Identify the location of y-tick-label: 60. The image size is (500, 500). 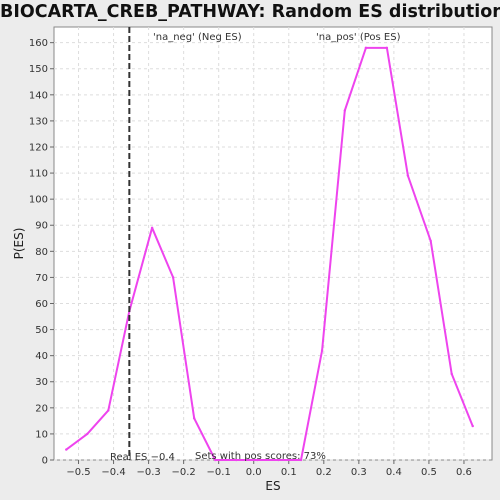
(41, 304).